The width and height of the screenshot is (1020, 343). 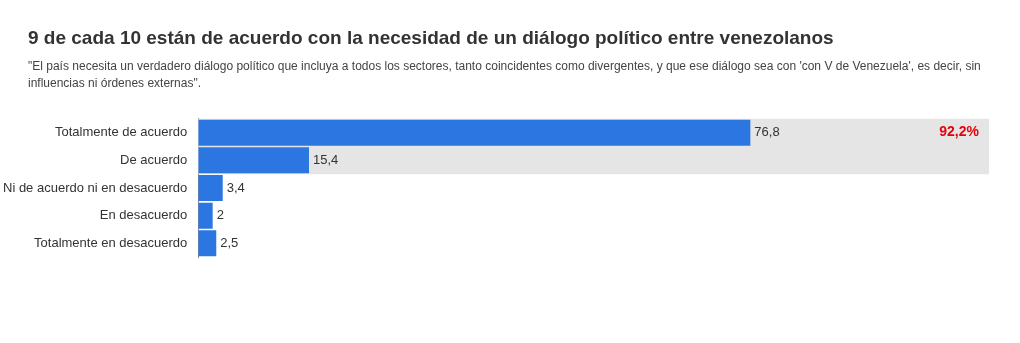 I want to click on y-tick-label: Totalmente de acuerdo, so click(x=121, y=132).